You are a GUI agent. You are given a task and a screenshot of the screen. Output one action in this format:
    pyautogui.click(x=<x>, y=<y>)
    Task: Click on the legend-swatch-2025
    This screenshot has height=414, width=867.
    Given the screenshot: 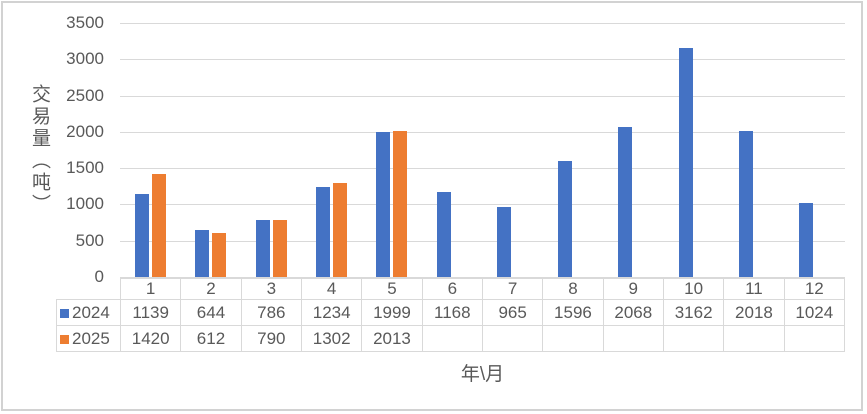 What is the action you would take?
    pyautogui.click(x=64, y=339)
    